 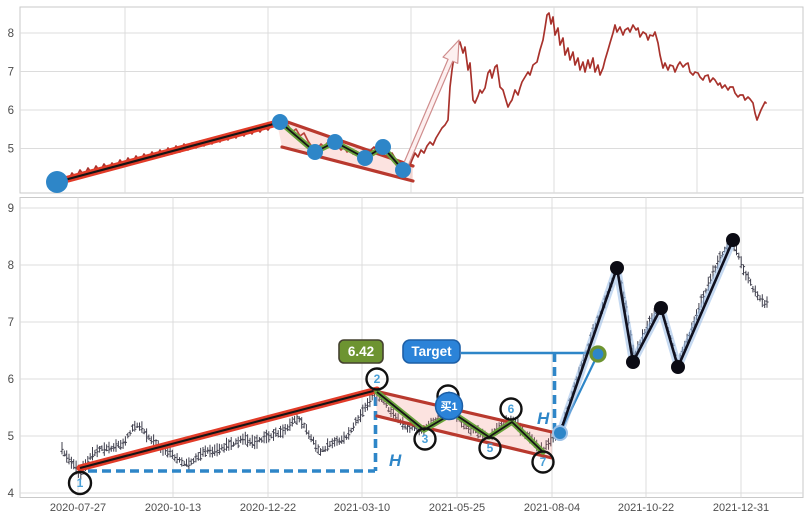 I want to click on x-tick-label: 2021-12-31, so click(x=741, y=508).